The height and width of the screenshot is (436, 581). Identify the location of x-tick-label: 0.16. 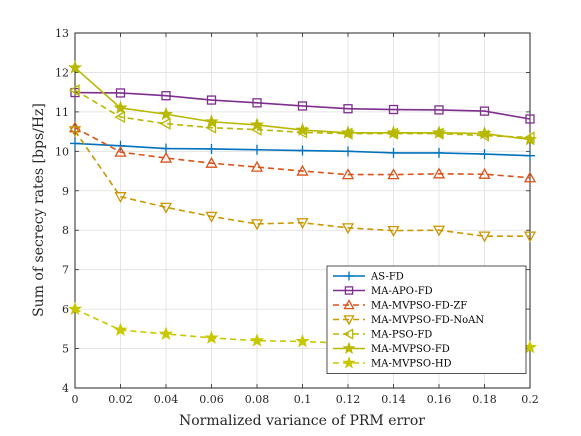
(439, 399).